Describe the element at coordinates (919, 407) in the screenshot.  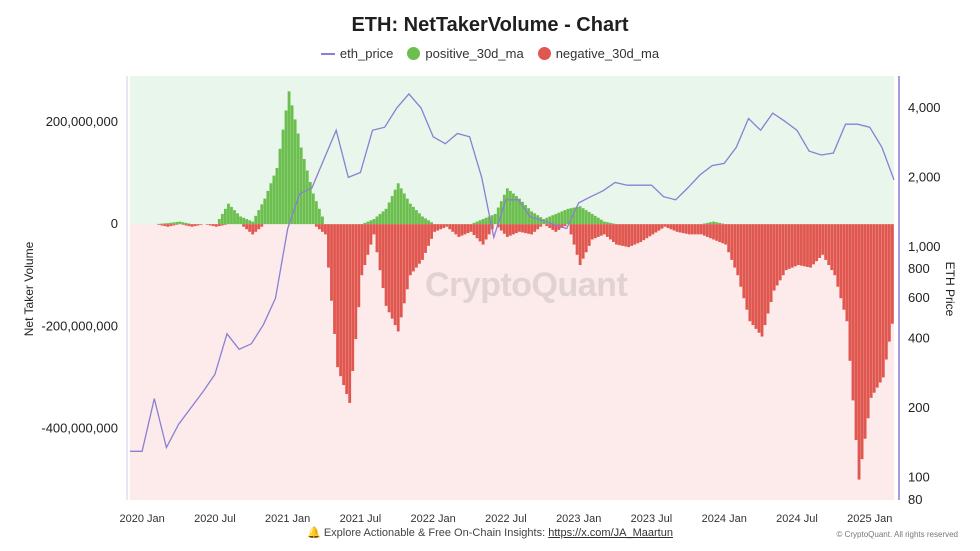
I see `y2-tick-label: 200` at that location.